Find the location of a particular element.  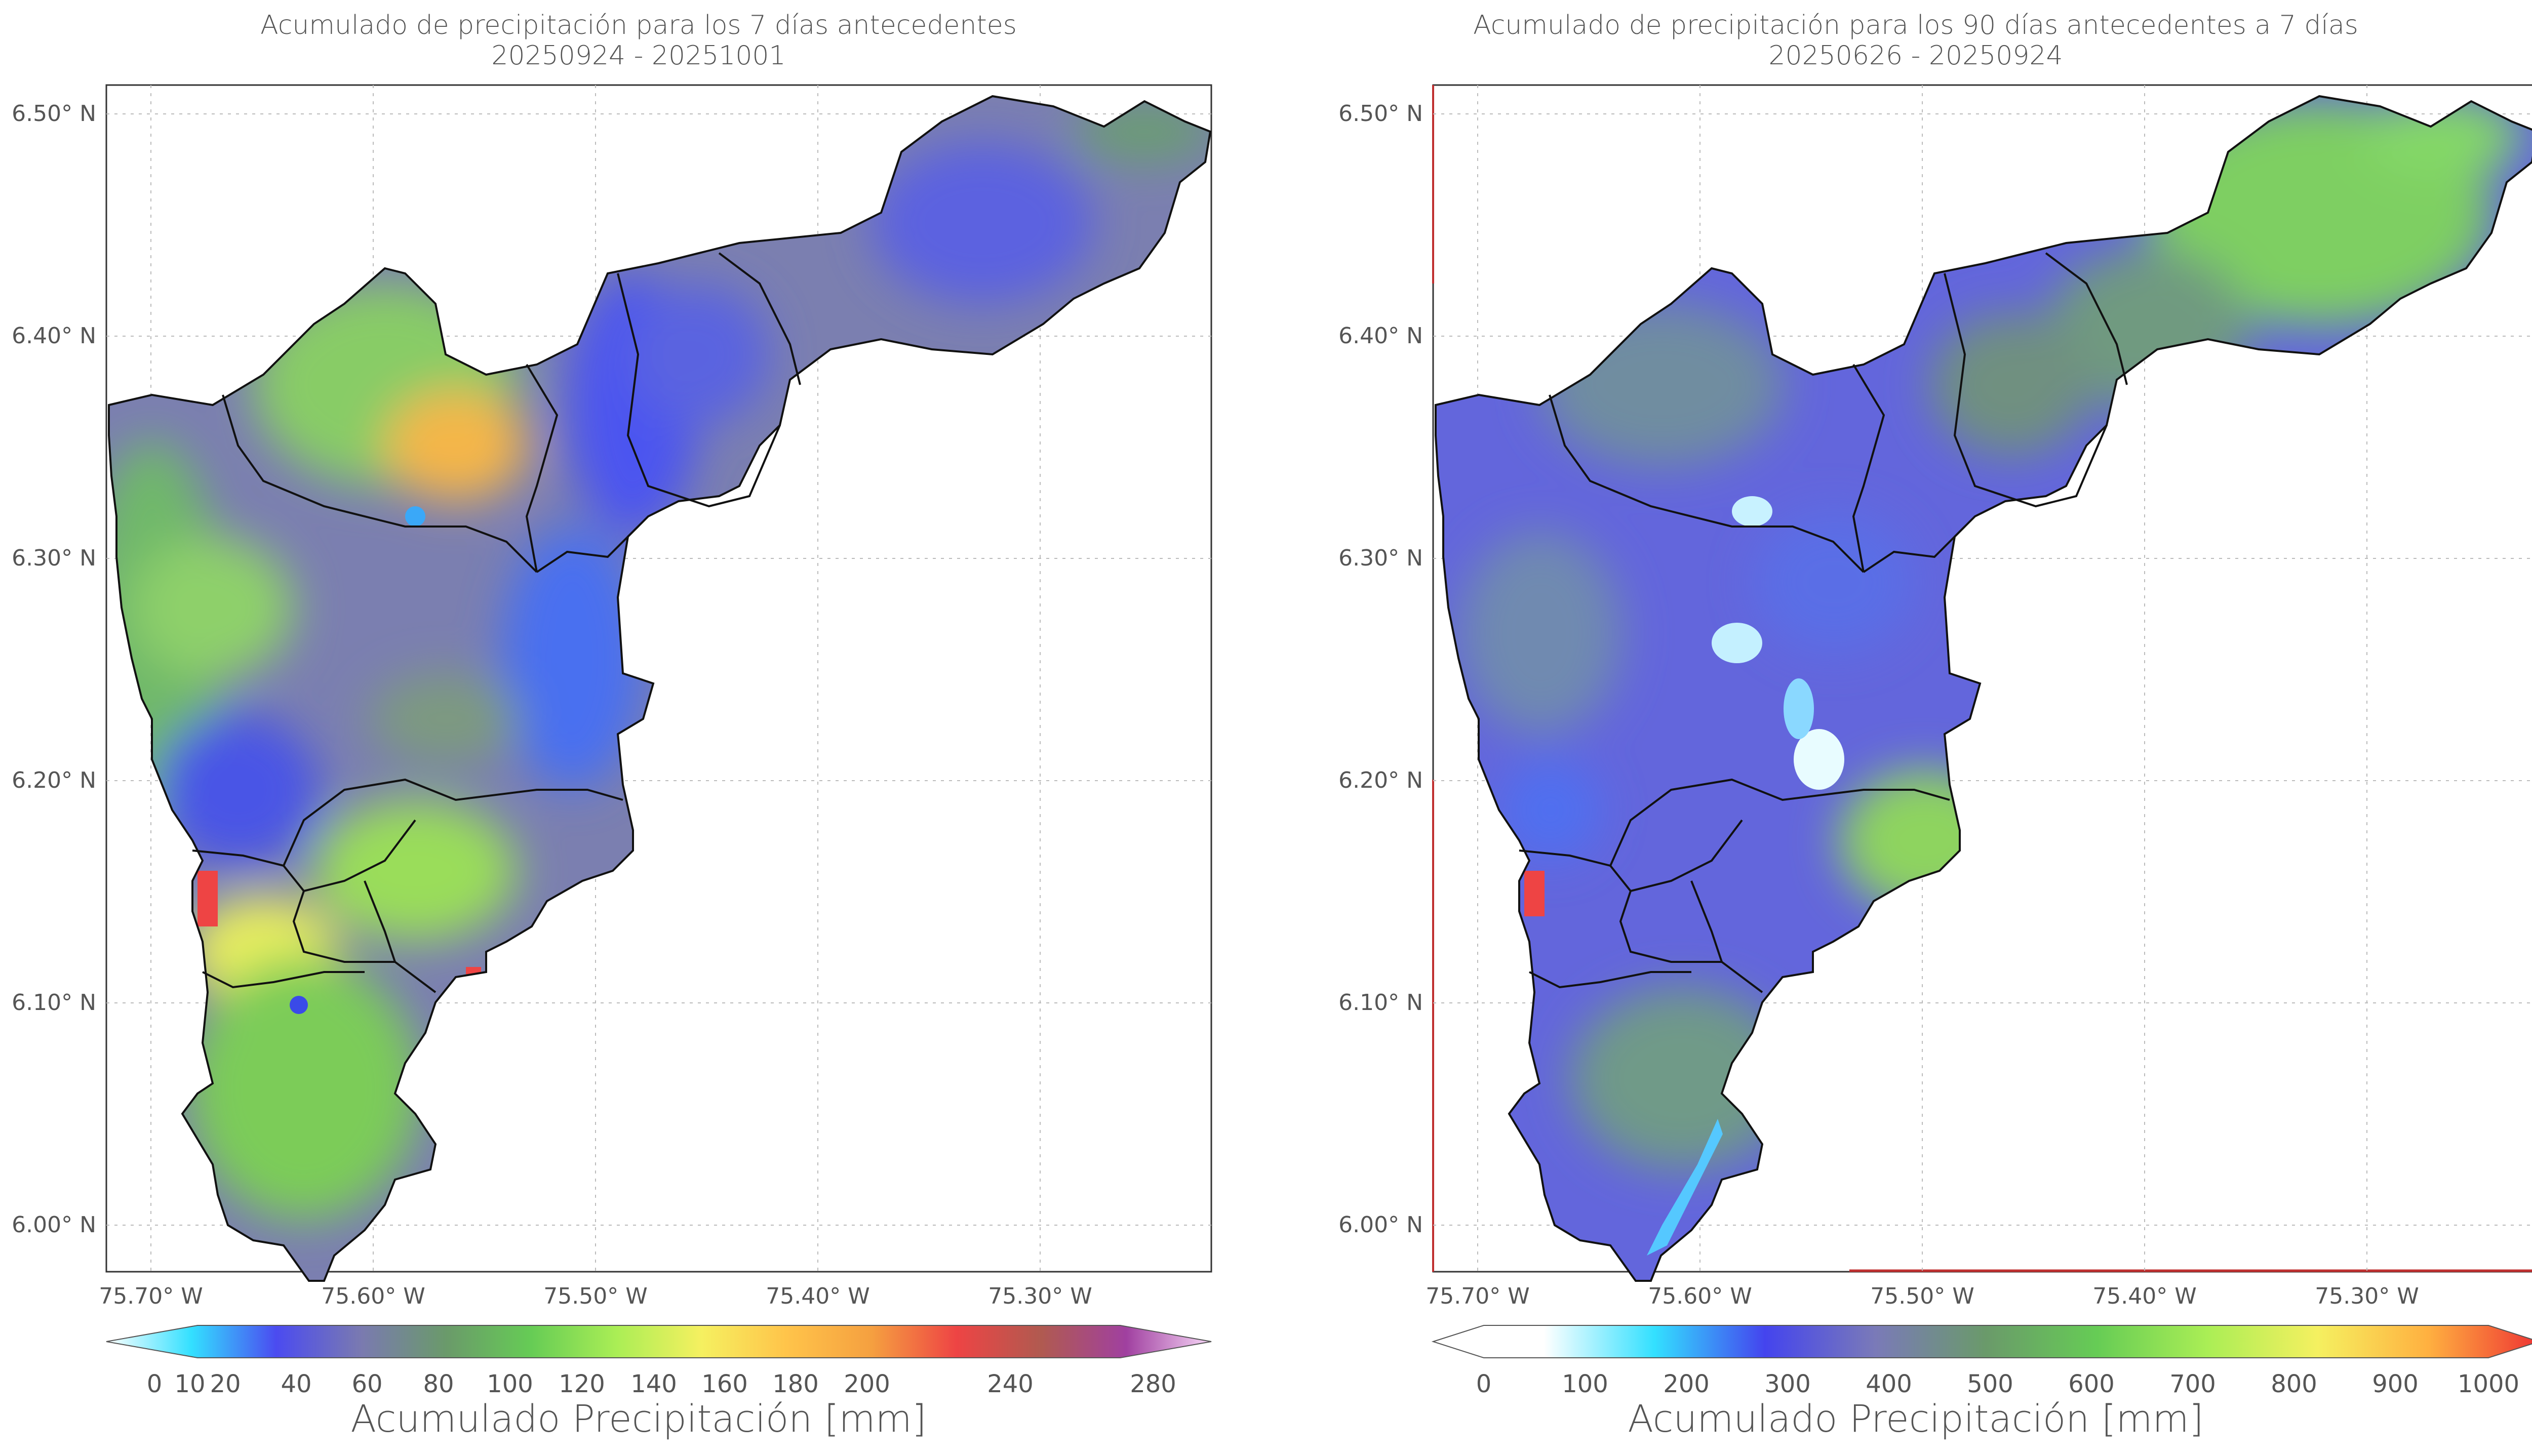

colorbar-tick: 180 is located at coordinates (795, 1384).